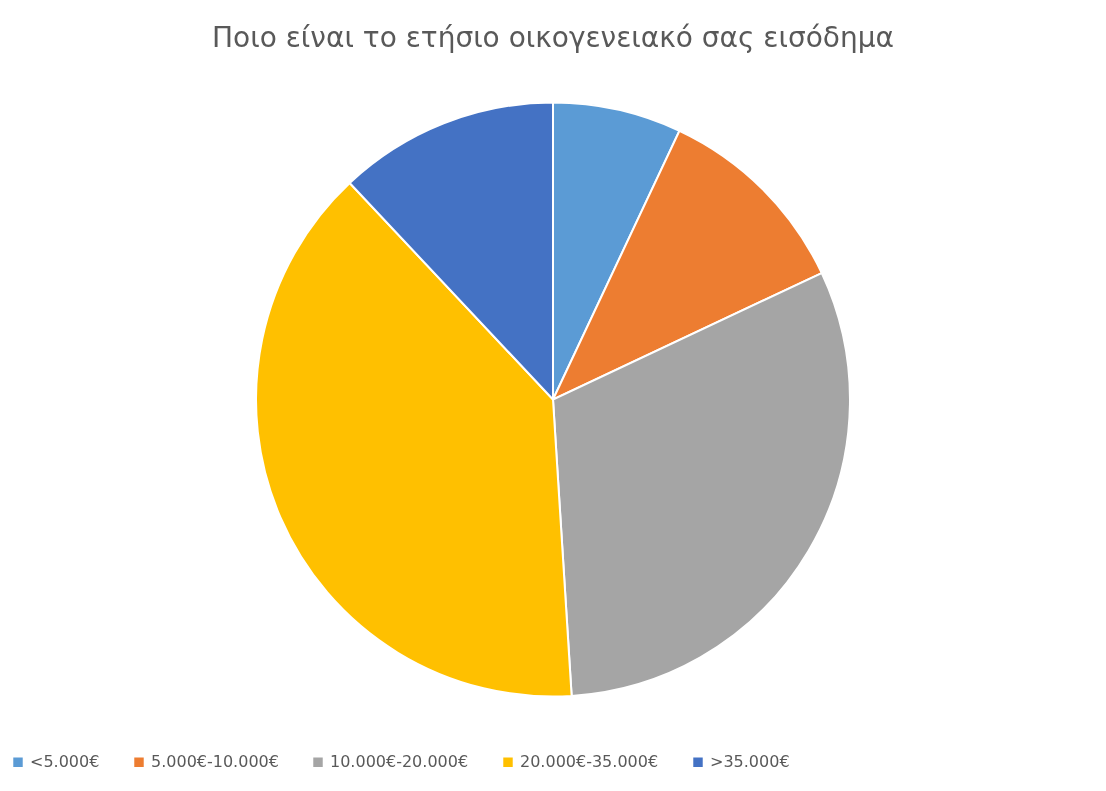  Describe the element at coordinates (399, 762) in the screenshot. I see `legend-label: 10.000€-20.000€` at that location.